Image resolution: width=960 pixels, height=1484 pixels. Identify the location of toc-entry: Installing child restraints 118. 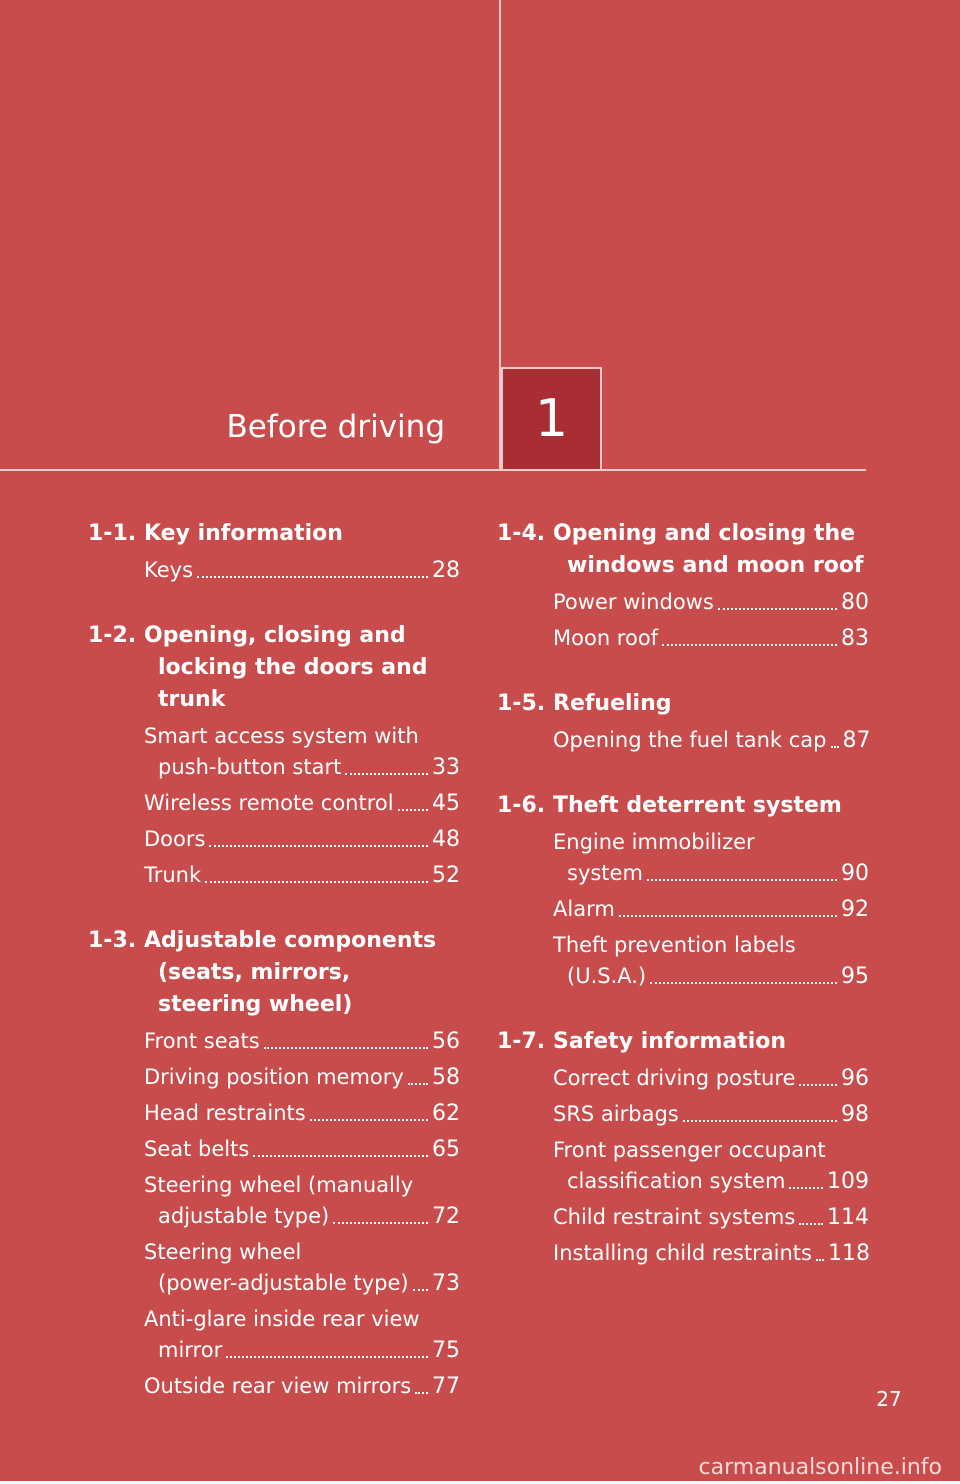
(711, 1253).